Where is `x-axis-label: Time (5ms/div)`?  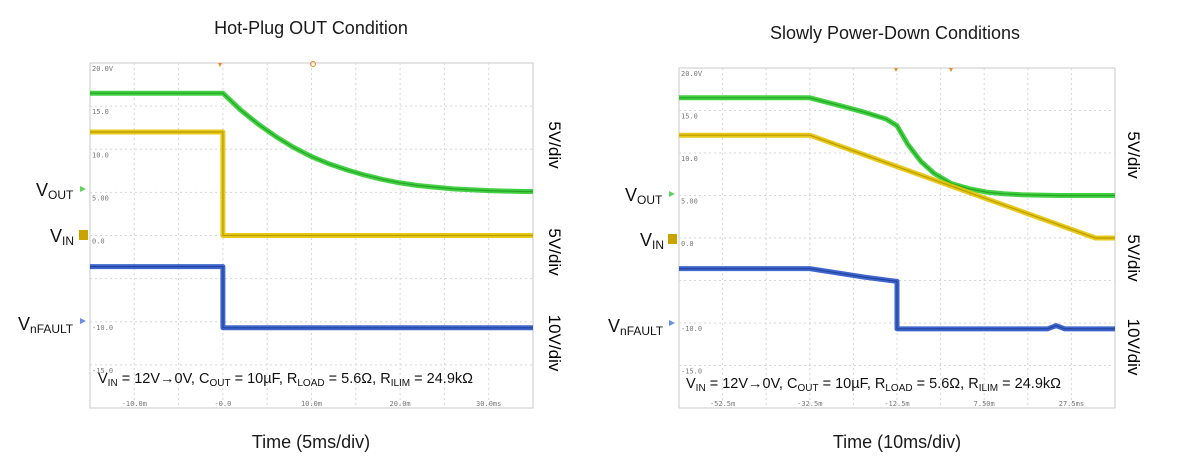
x-axis-label: Time (5ms/div) is located at coordinates (311, 442).